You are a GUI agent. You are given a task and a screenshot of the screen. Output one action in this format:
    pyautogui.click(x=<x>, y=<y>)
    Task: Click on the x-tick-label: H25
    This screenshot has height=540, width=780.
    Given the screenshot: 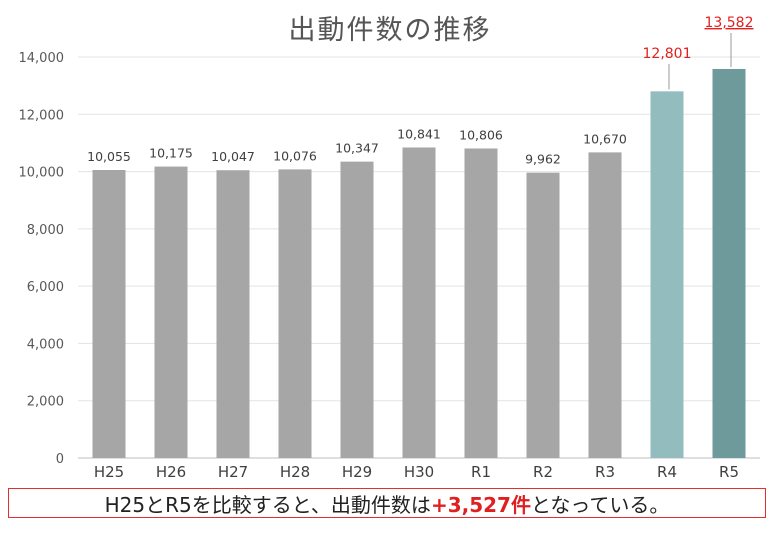 What is the action you would take?
    pyautogui.click(x=109, y=472)
    